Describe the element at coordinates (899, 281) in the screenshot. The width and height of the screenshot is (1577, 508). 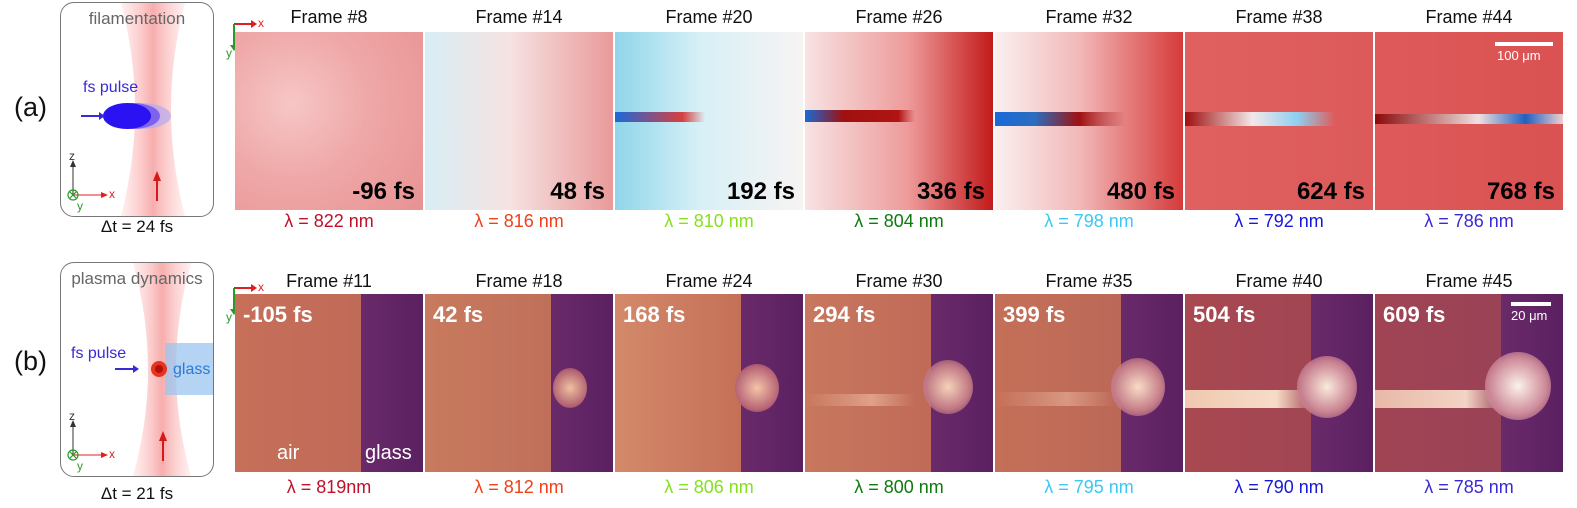
I see `frame-title-b4: Frame #30` at that location.